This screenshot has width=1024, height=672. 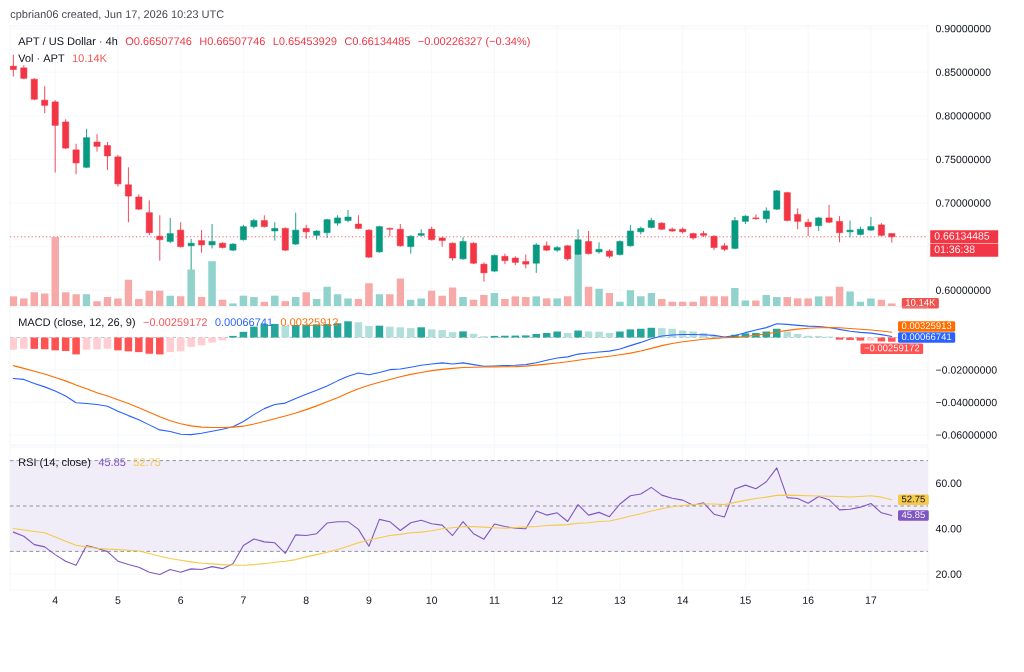 I want to click on data-label: 0.00325913, so click(x=926, y=326).